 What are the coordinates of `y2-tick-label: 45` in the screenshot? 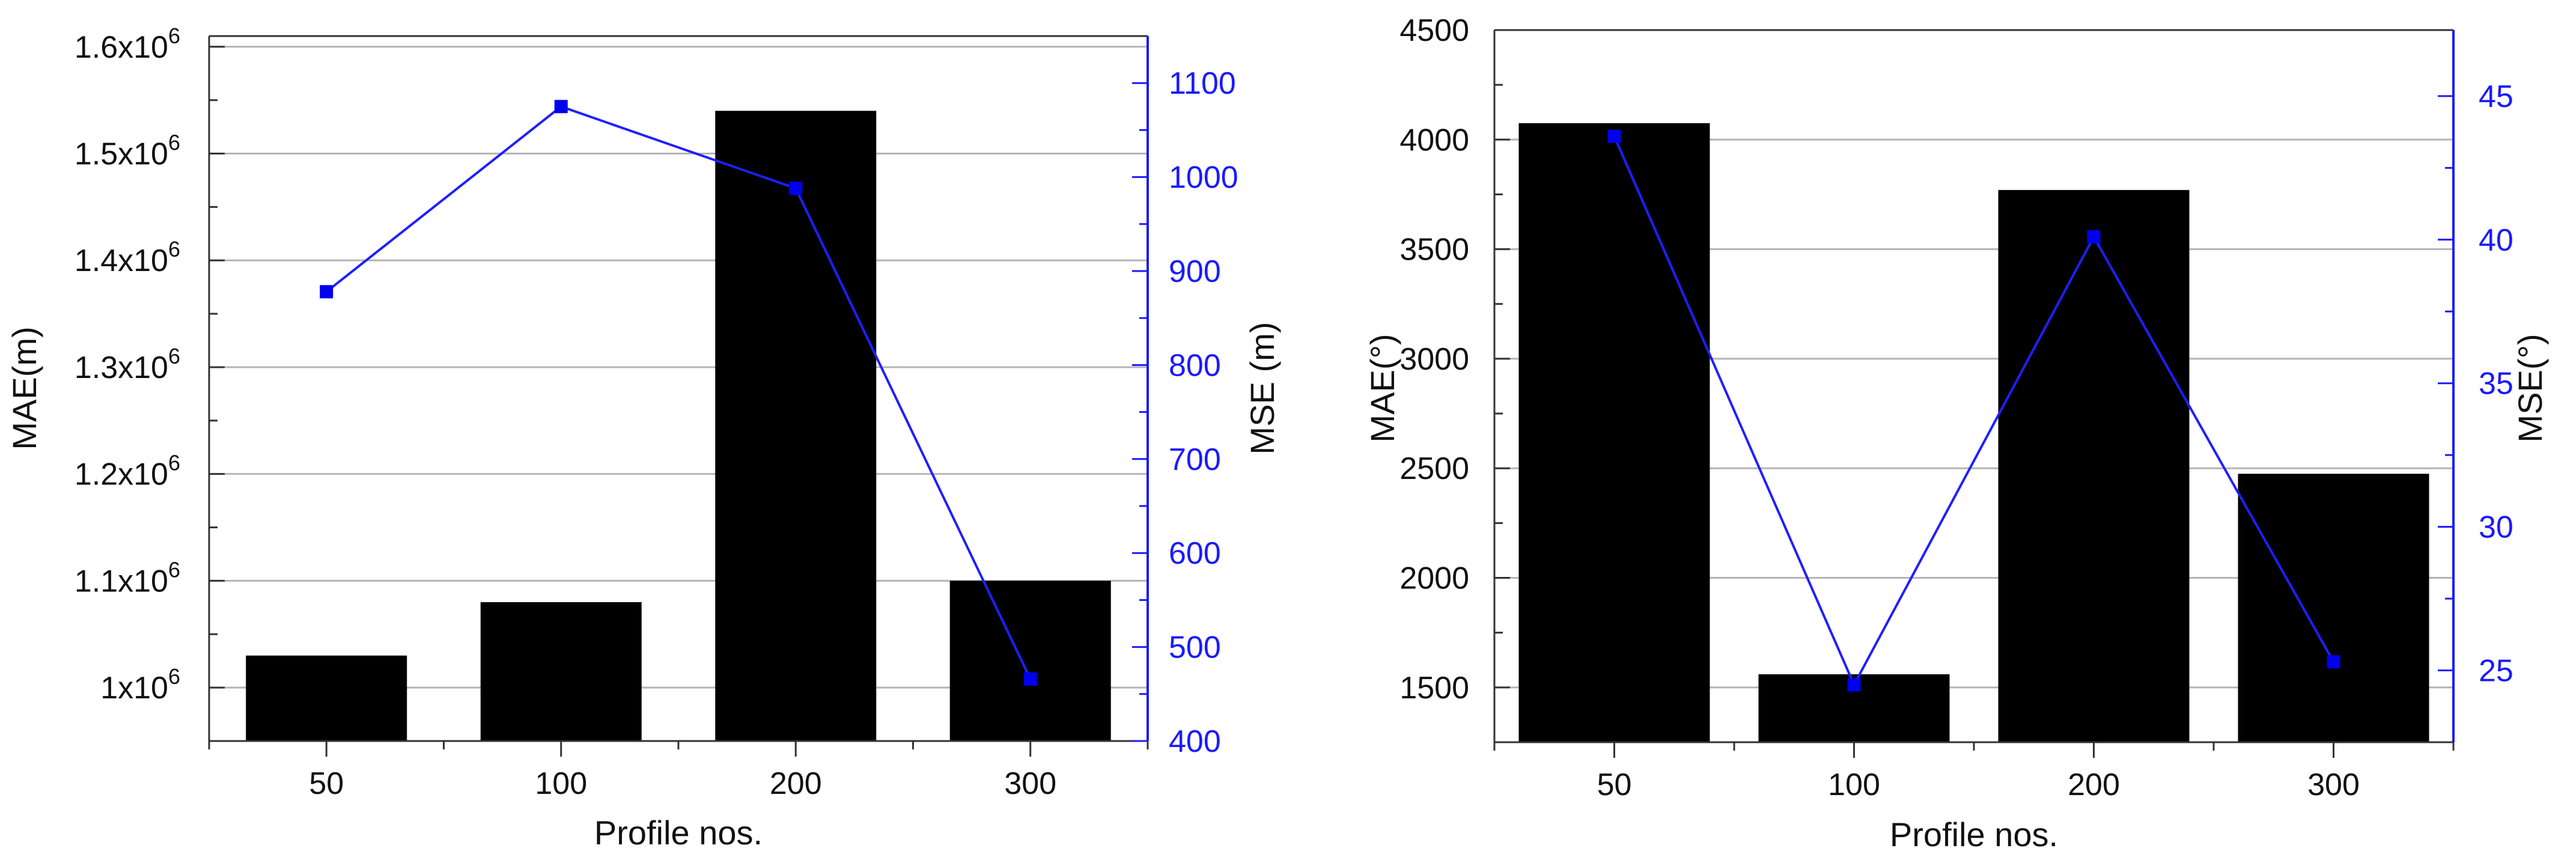 It's located at (2496, 96).